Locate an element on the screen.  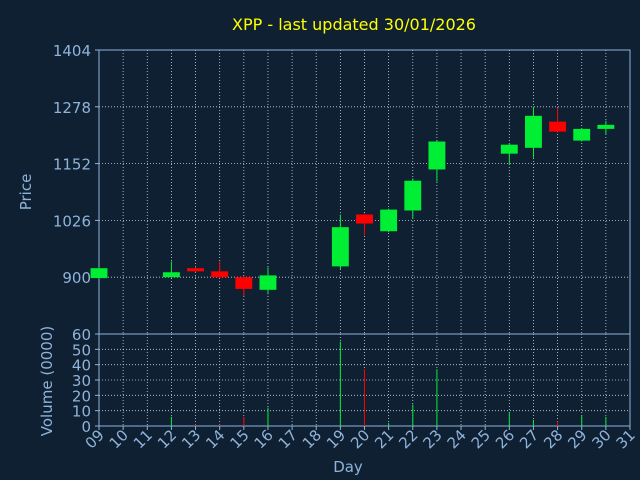
x-tick-label: 24 is located at coordinates (457, 439).